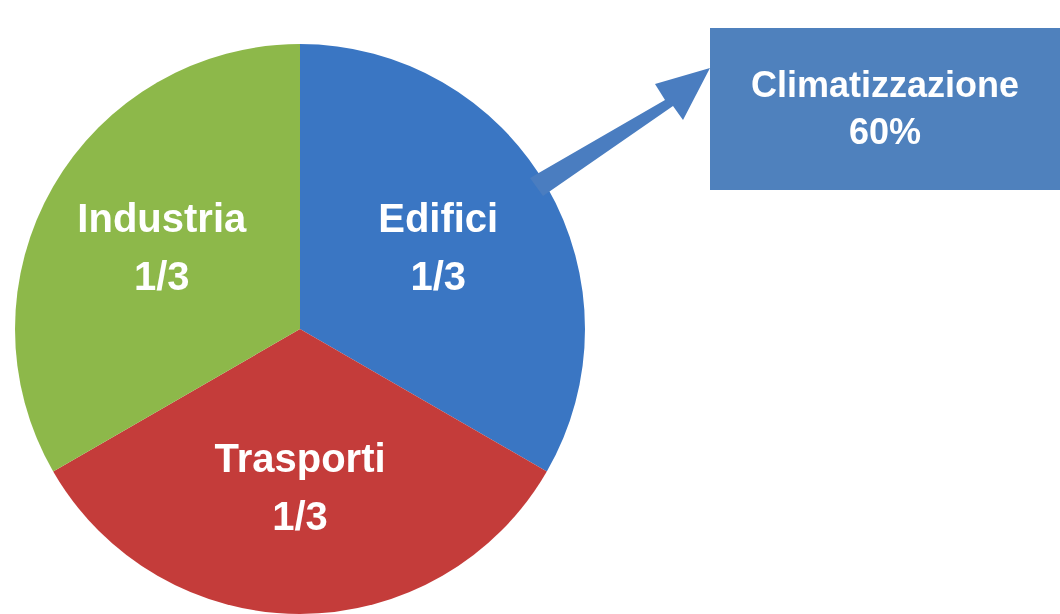 This screenshot has height=614, width=1060. What do you see at coordinates (162, 218) in the screenshot?
I see `slice-label: Industria` at bounding box center [162, 218].